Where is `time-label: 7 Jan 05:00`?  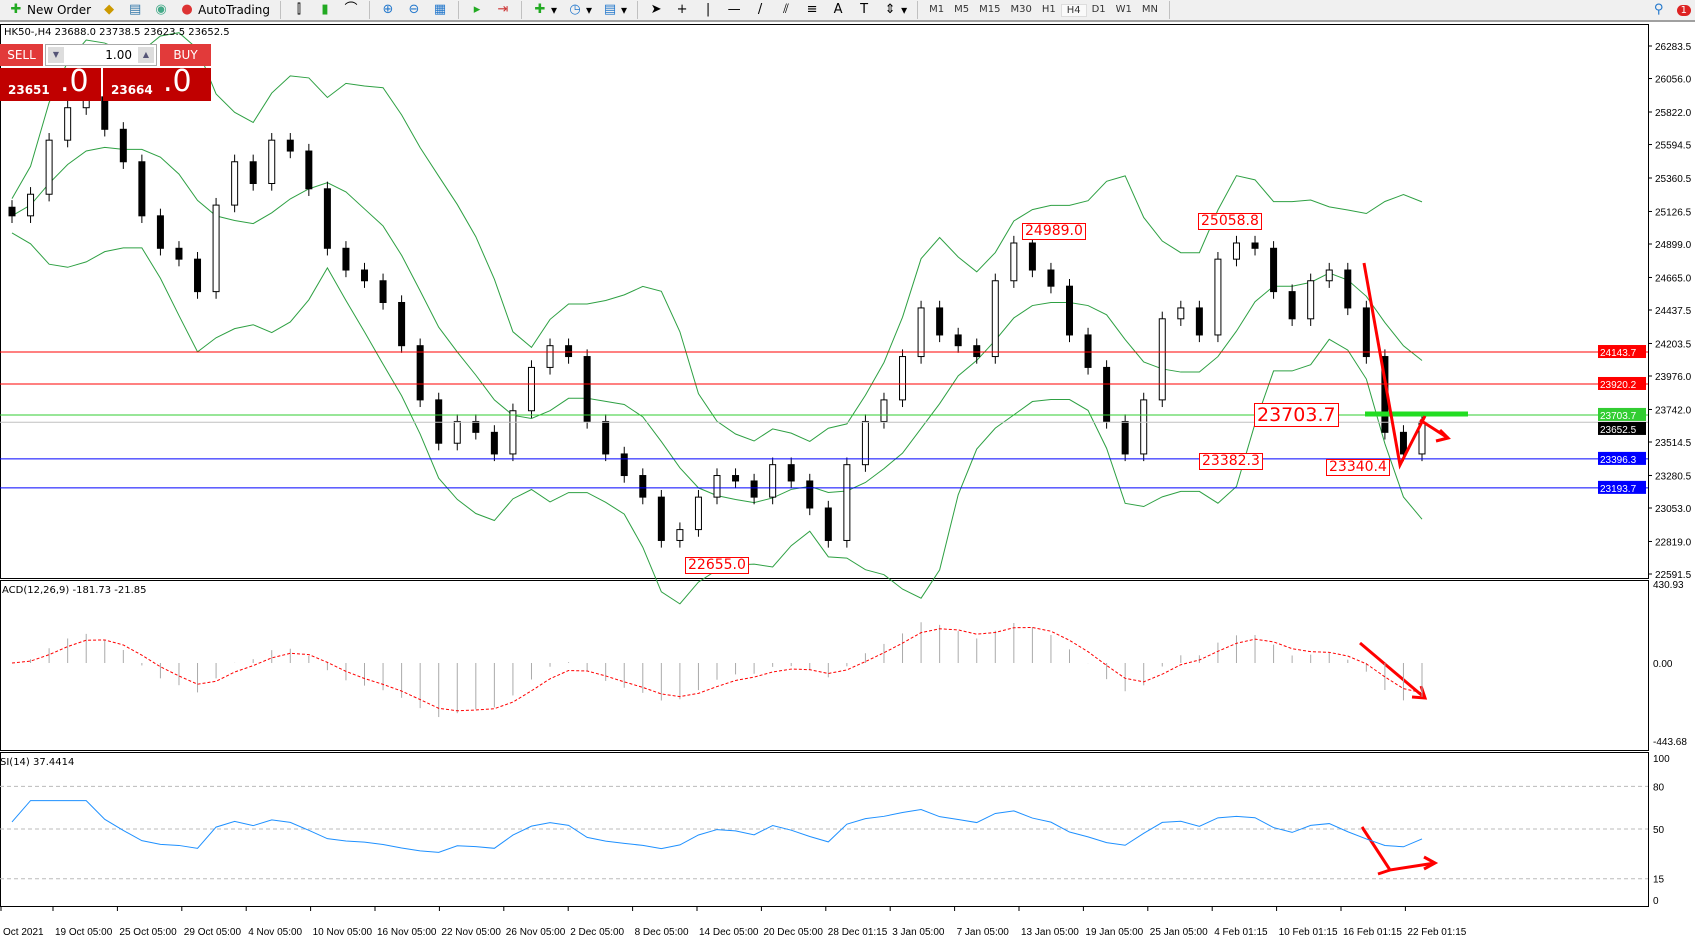 time-label: 7 Jan 05:00 is located at coordinates (983, 932).